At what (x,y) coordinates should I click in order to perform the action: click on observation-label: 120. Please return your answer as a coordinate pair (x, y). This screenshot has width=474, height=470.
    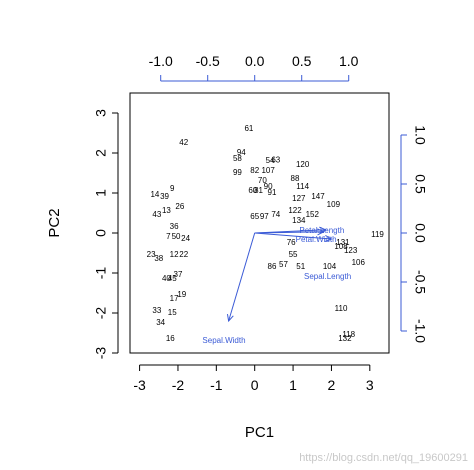
    Looking at the image, I should click on (303, 164).